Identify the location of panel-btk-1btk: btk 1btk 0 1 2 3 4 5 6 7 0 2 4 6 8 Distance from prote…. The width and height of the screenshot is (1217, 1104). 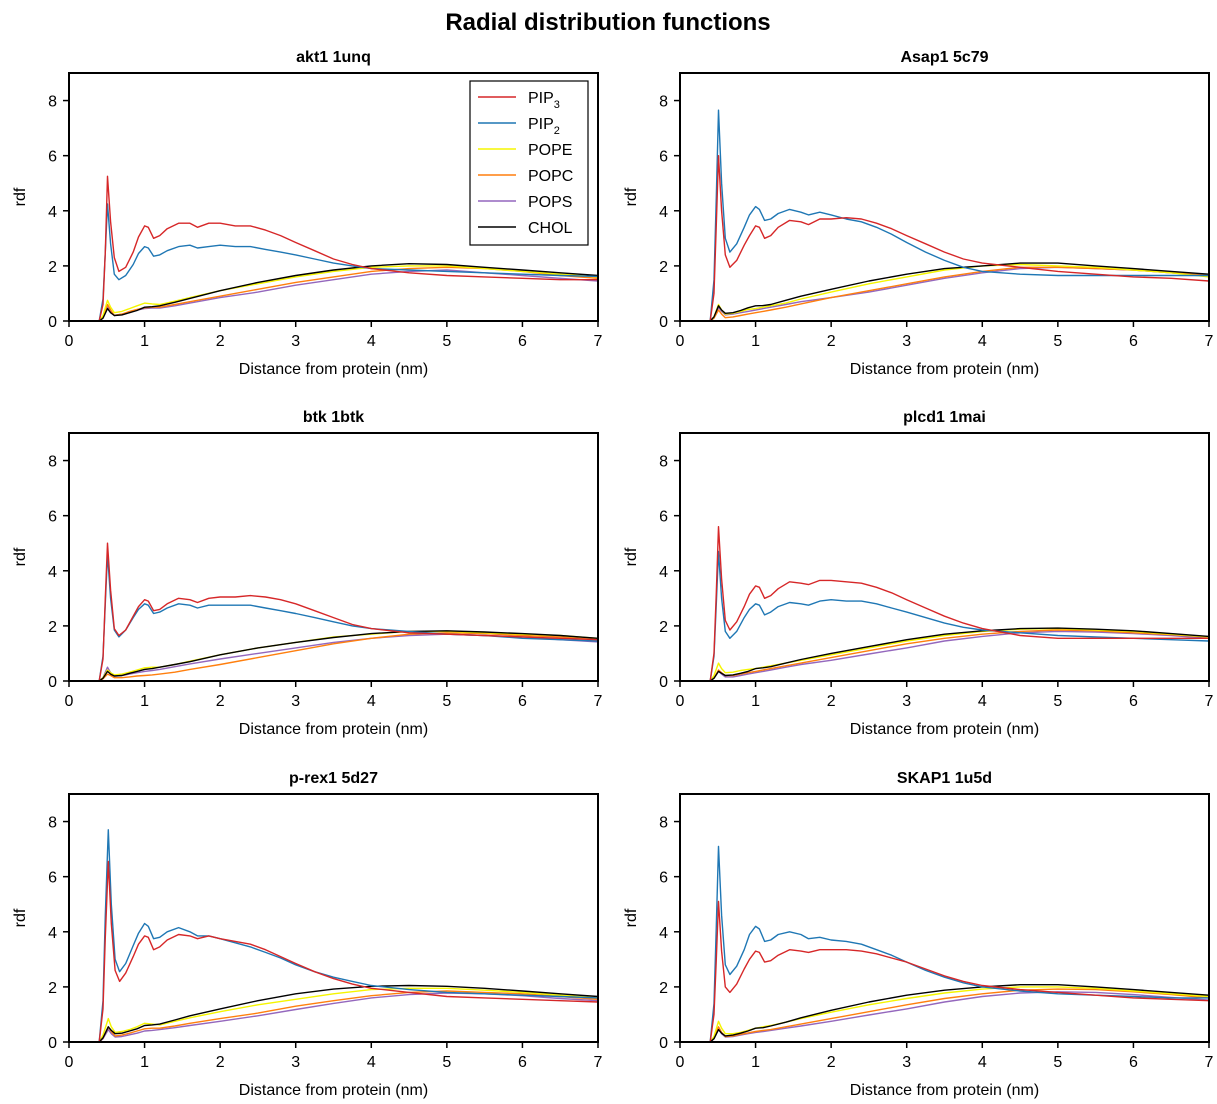
(307, 573).